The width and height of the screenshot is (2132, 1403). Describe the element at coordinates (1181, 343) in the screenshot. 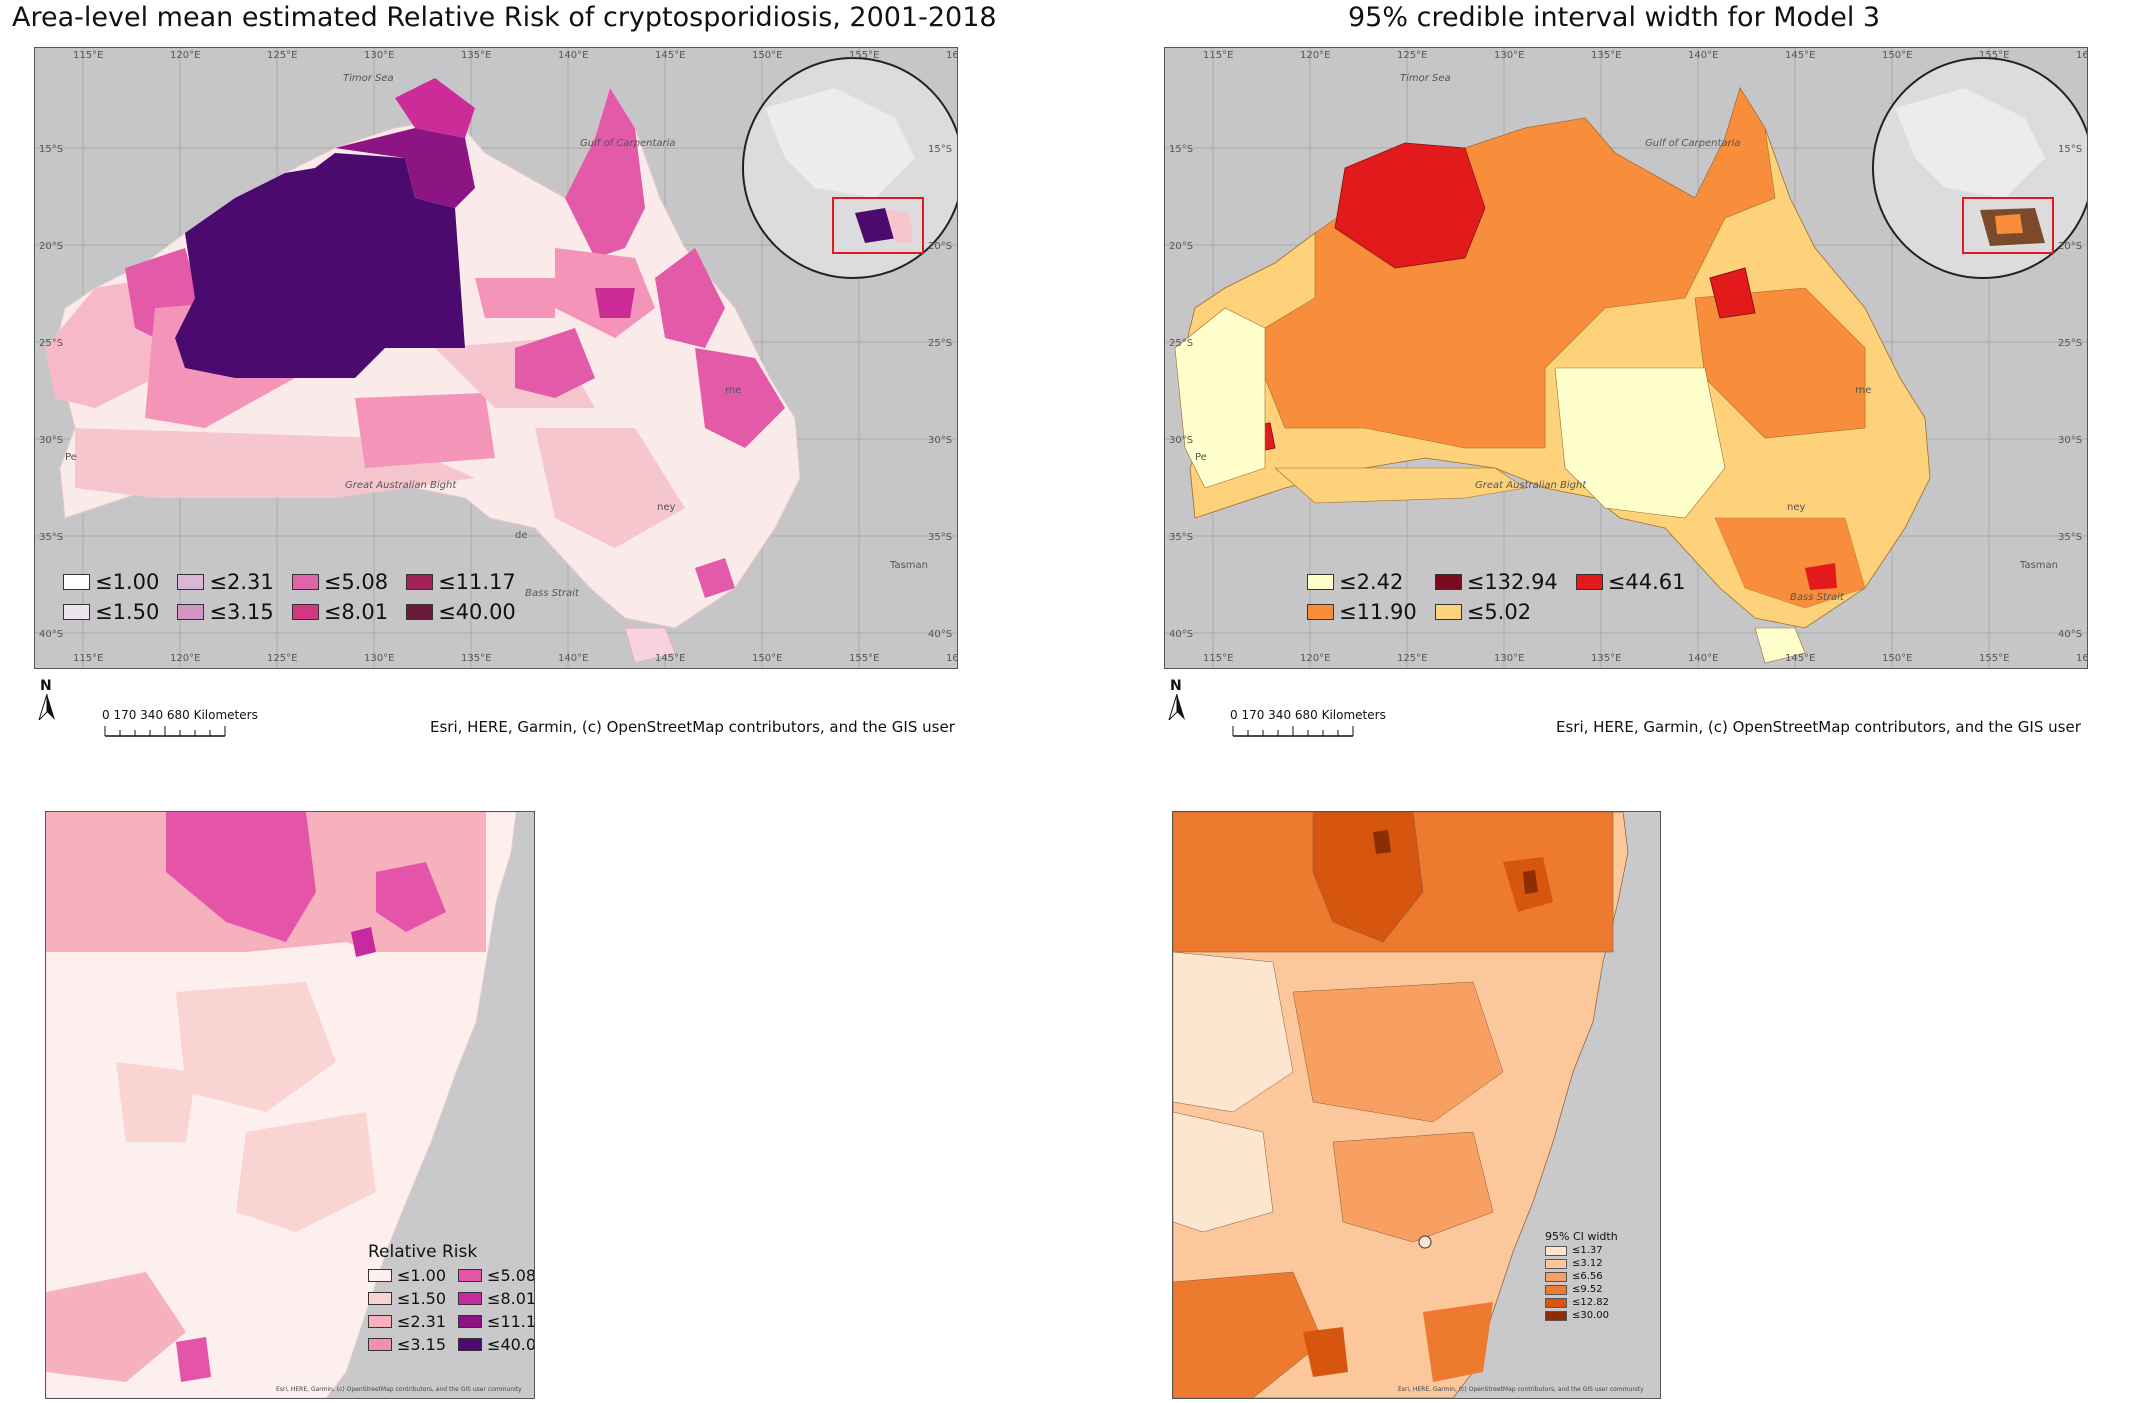

I see `lat-tick-label: 25°S` at that location.